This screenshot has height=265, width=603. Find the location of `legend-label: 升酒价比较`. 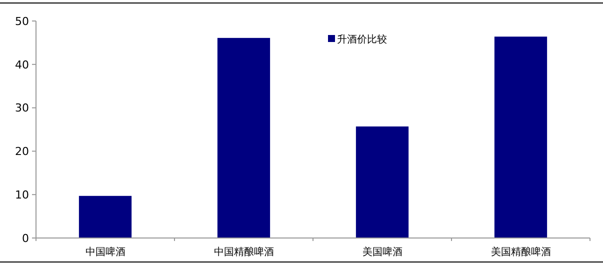

legend-label: 升酒价比较 is located at coordinates (362, 40).